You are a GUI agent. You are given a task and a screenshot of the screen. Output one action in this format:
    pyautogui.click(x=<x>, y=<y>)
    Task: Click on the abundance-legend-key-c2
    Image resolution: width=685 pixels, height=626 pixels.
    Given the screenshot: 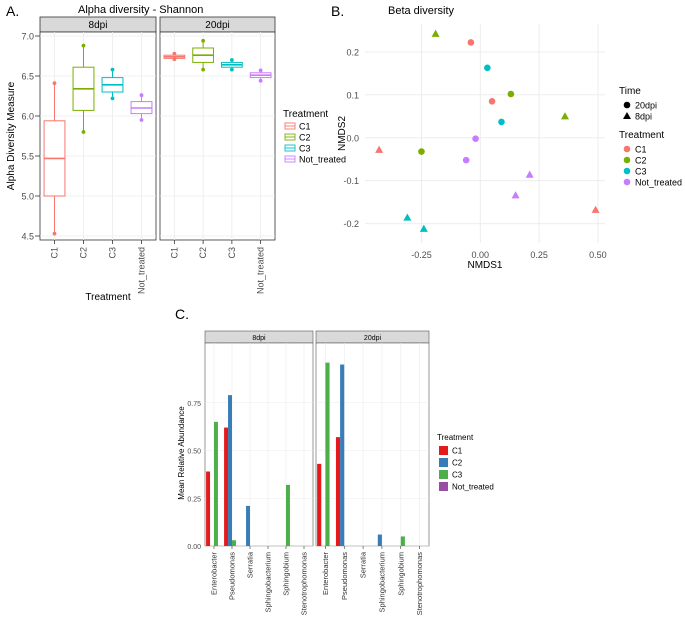 What is the action you would take?
    pyautogui.click(x=443, y=462)
    